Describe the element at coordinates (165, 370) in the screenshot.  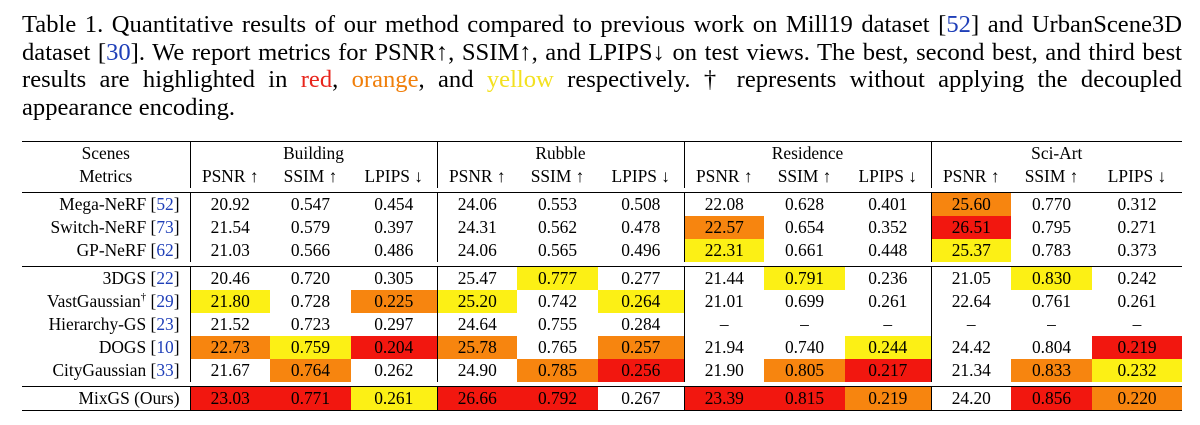
I see `citation-link: 33` at that location.